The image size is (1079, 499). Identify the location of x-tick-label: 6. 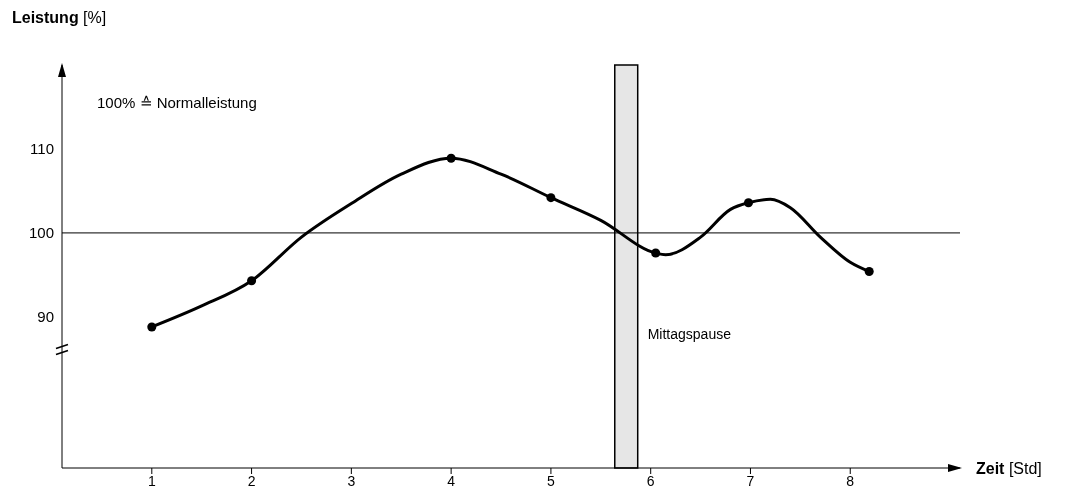
(650, 480).